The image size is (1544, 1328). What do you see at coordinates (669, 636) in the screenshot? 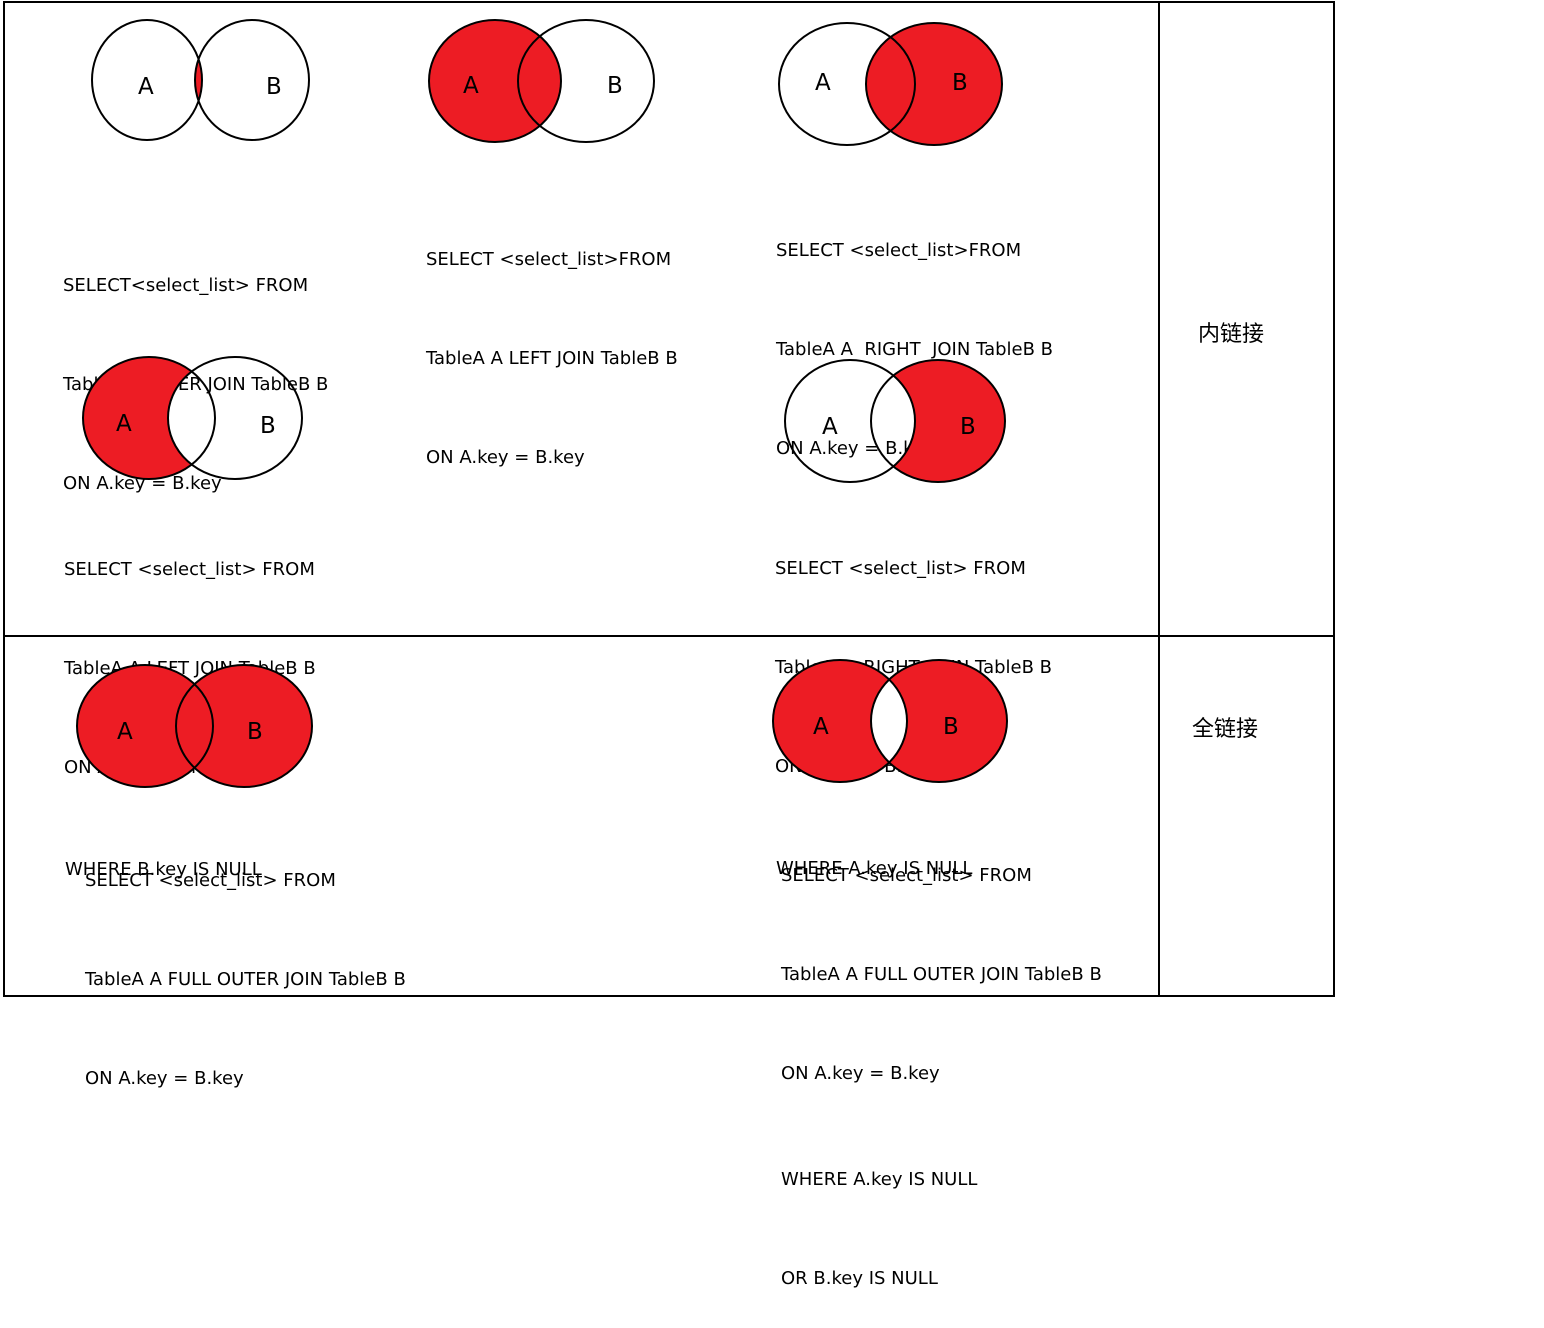
I see `section-divider` at bounding box center [669, 636].